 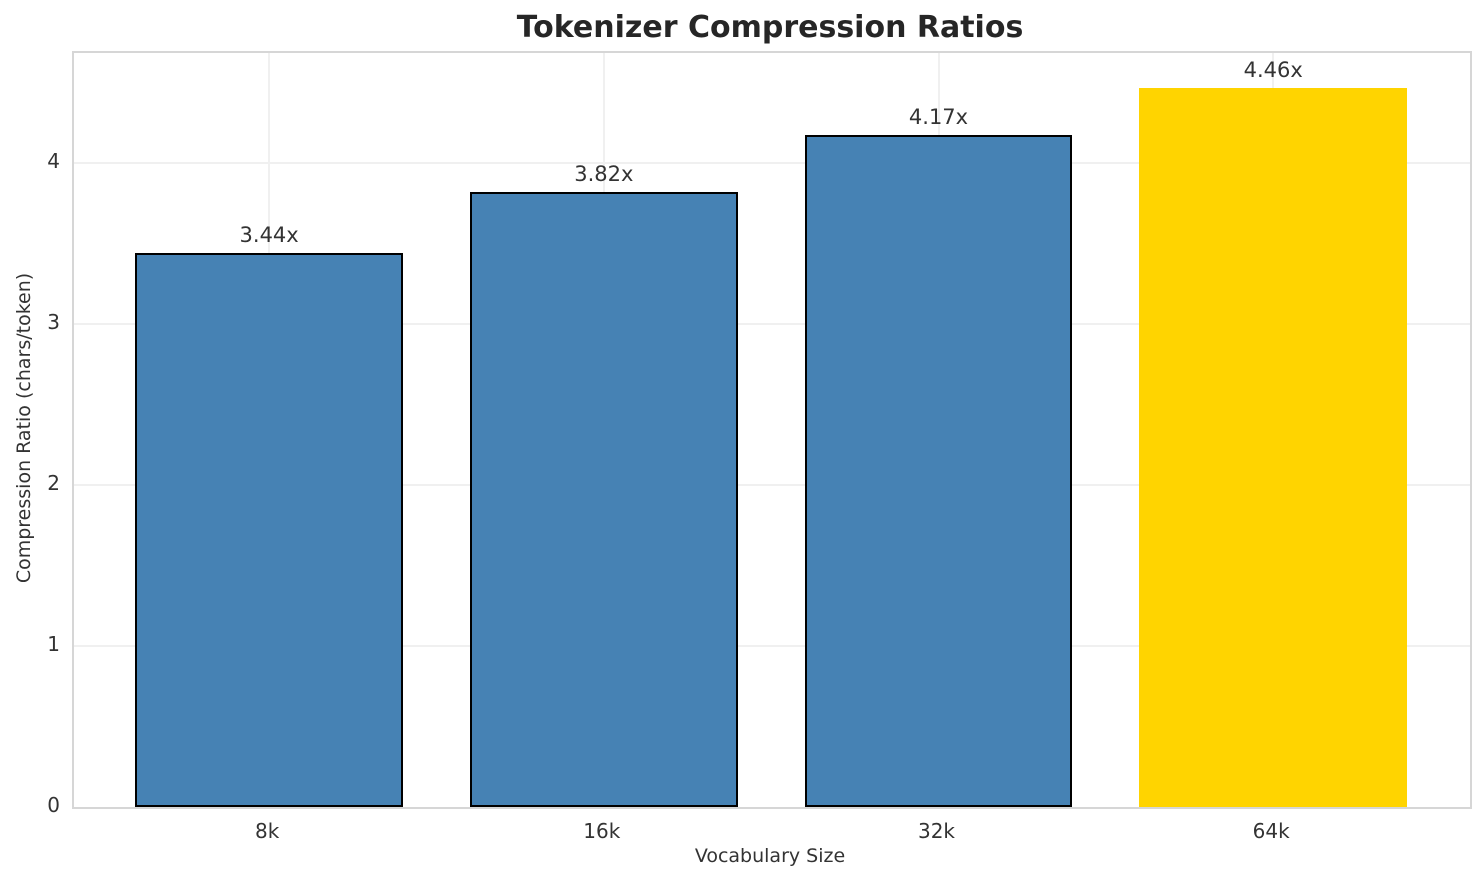 I want to click on y-tick-label: 1, so click(x=53, y=643).